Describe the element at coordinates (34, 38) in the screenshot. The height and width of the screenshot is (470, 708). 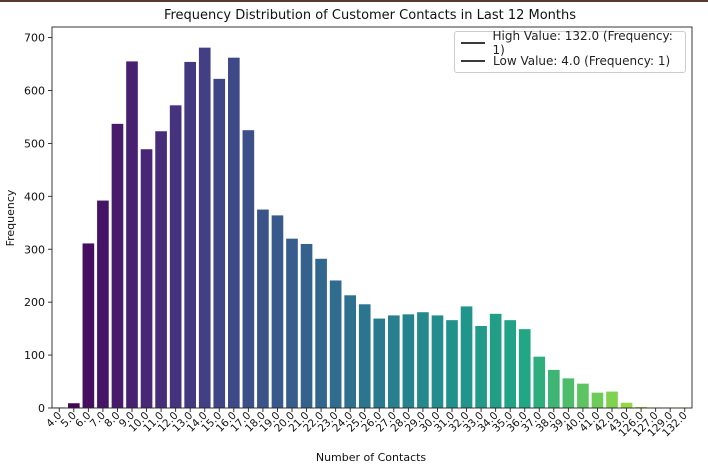
I see `y-tick-label: 700` at that location.